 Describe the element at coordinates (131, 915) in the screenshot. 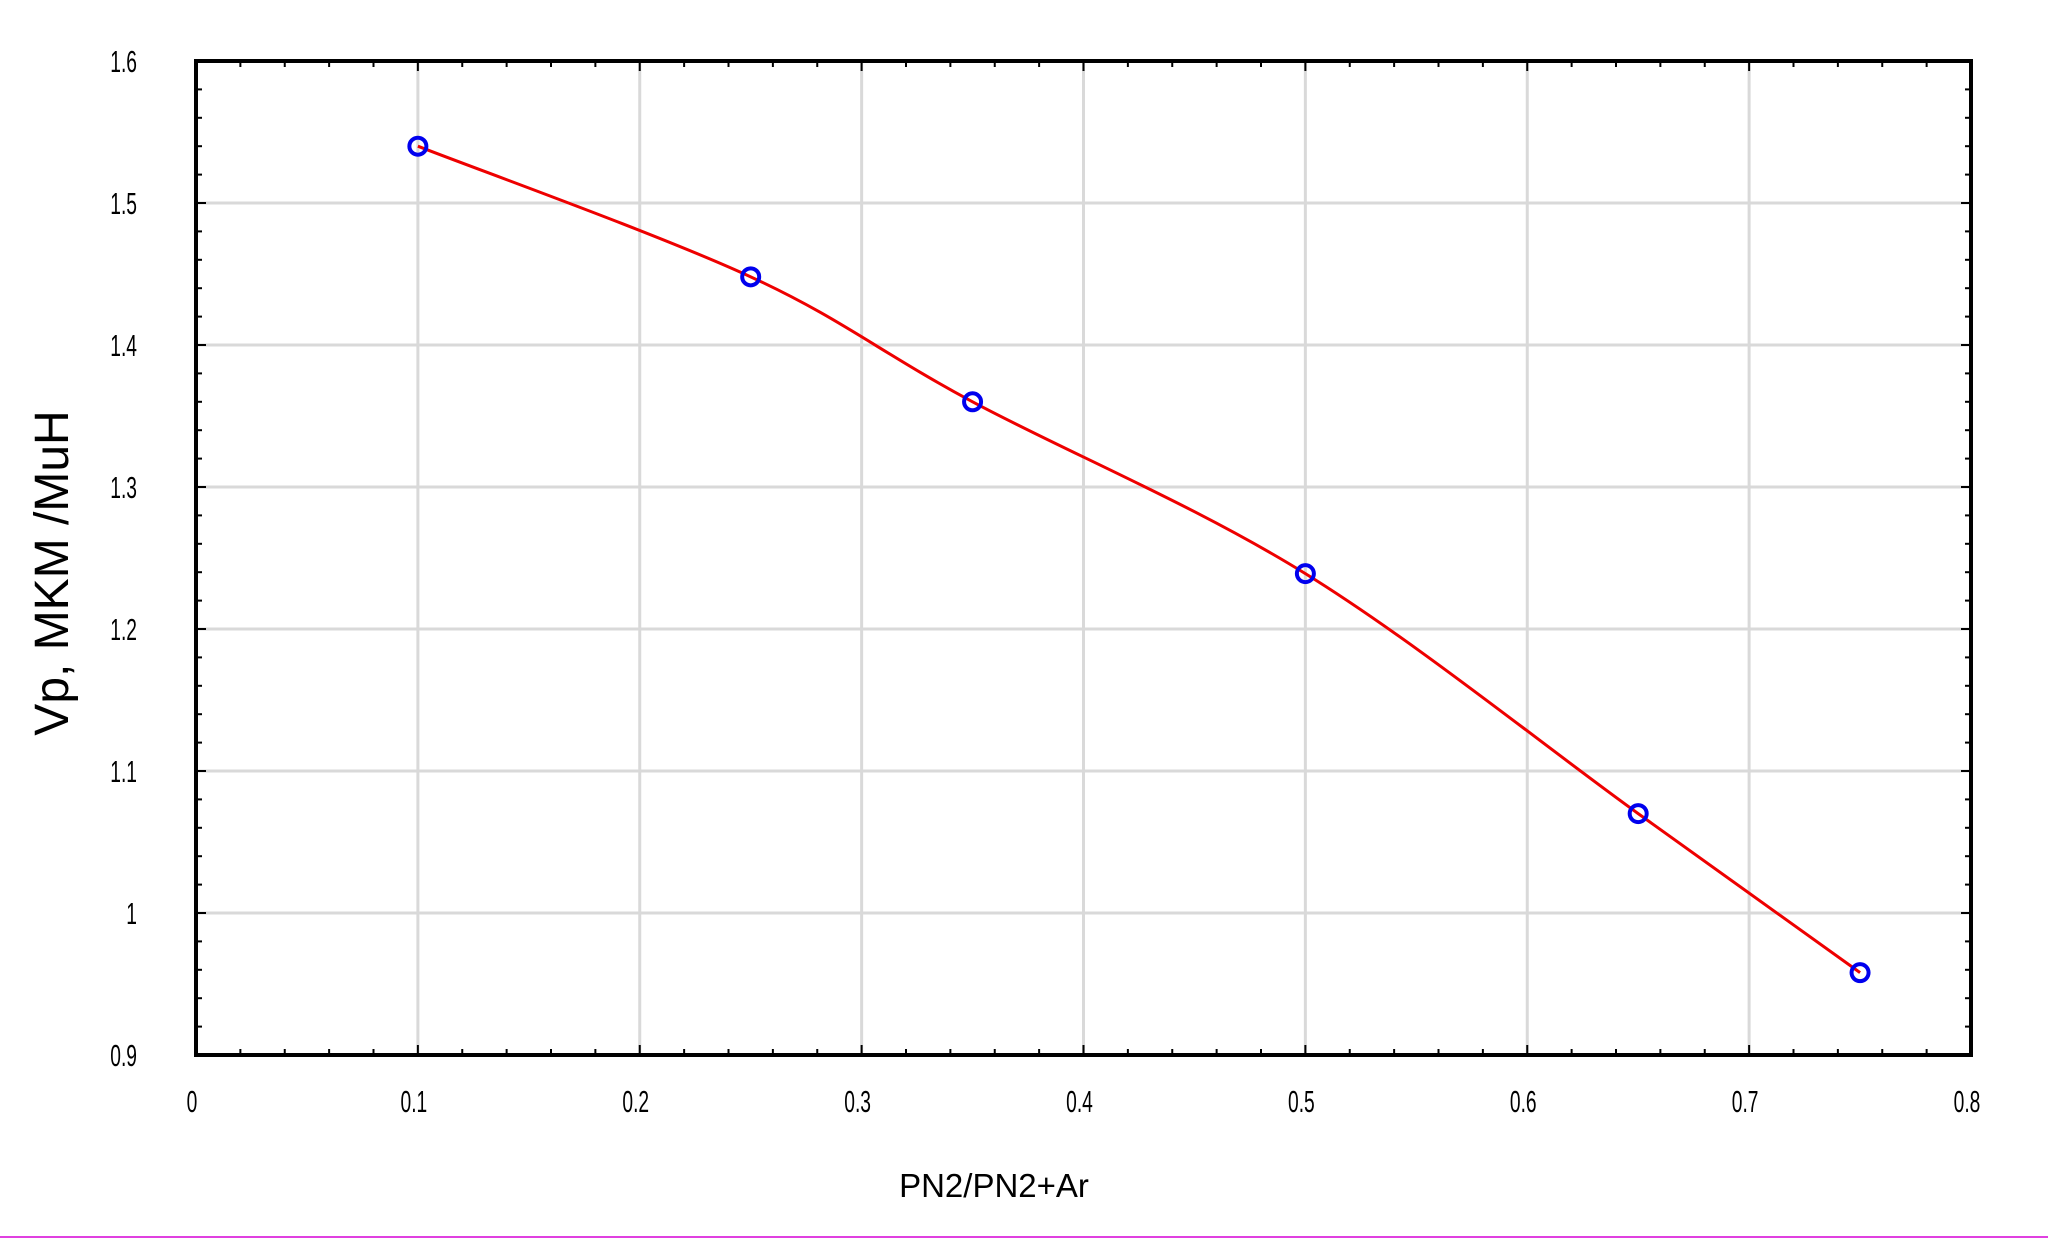

I see `y-tick-label: 1` at that location.